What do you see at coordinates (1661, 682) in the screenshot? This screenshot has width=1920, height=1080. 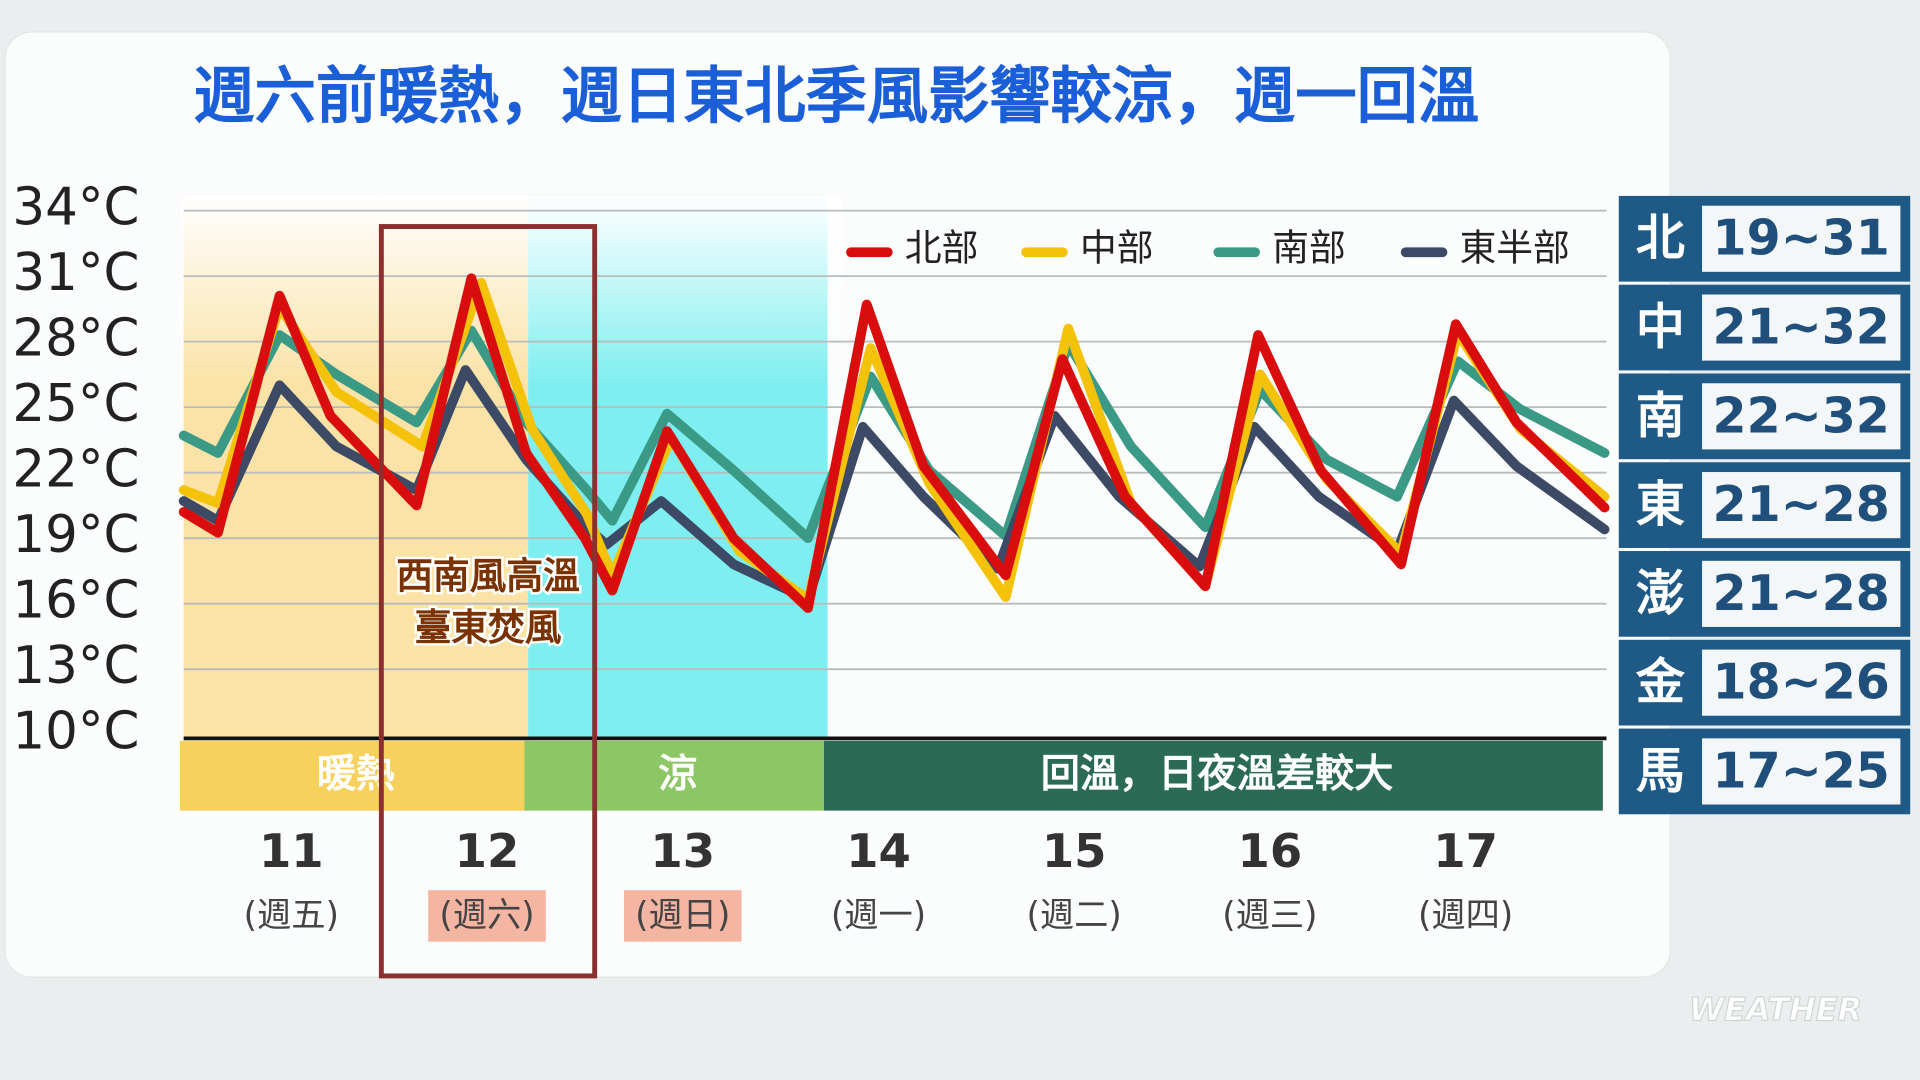 I see `range-region: 金` at bounding box center [1661, 682].